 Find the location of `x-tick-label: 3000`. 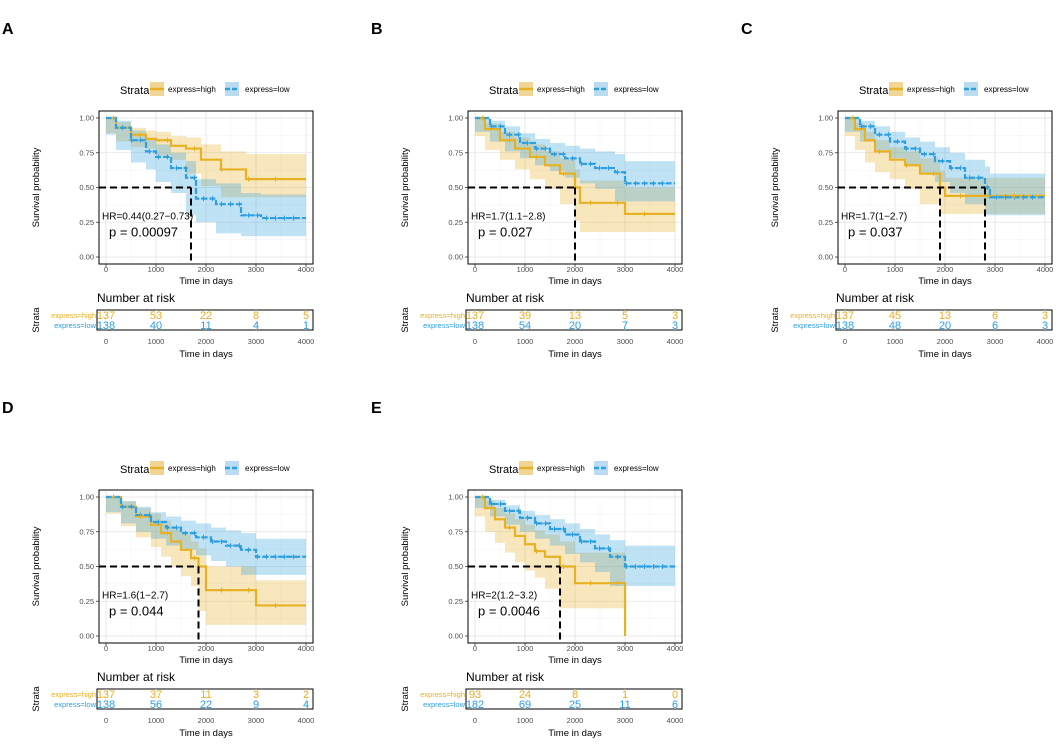

x-tick-label: 3000 is located at coordinates (256, 648).